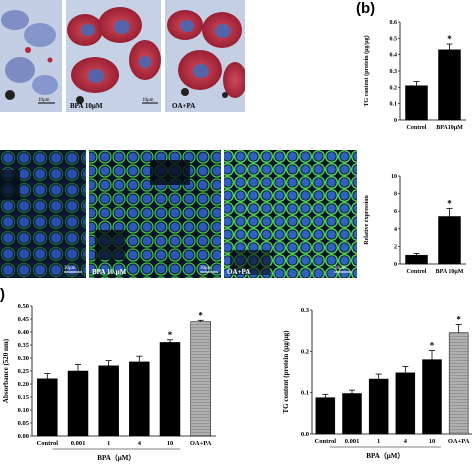  Describe the element at coordinates (394, 177) in the screenshot. I see `y-tick-label: 10` at that location.